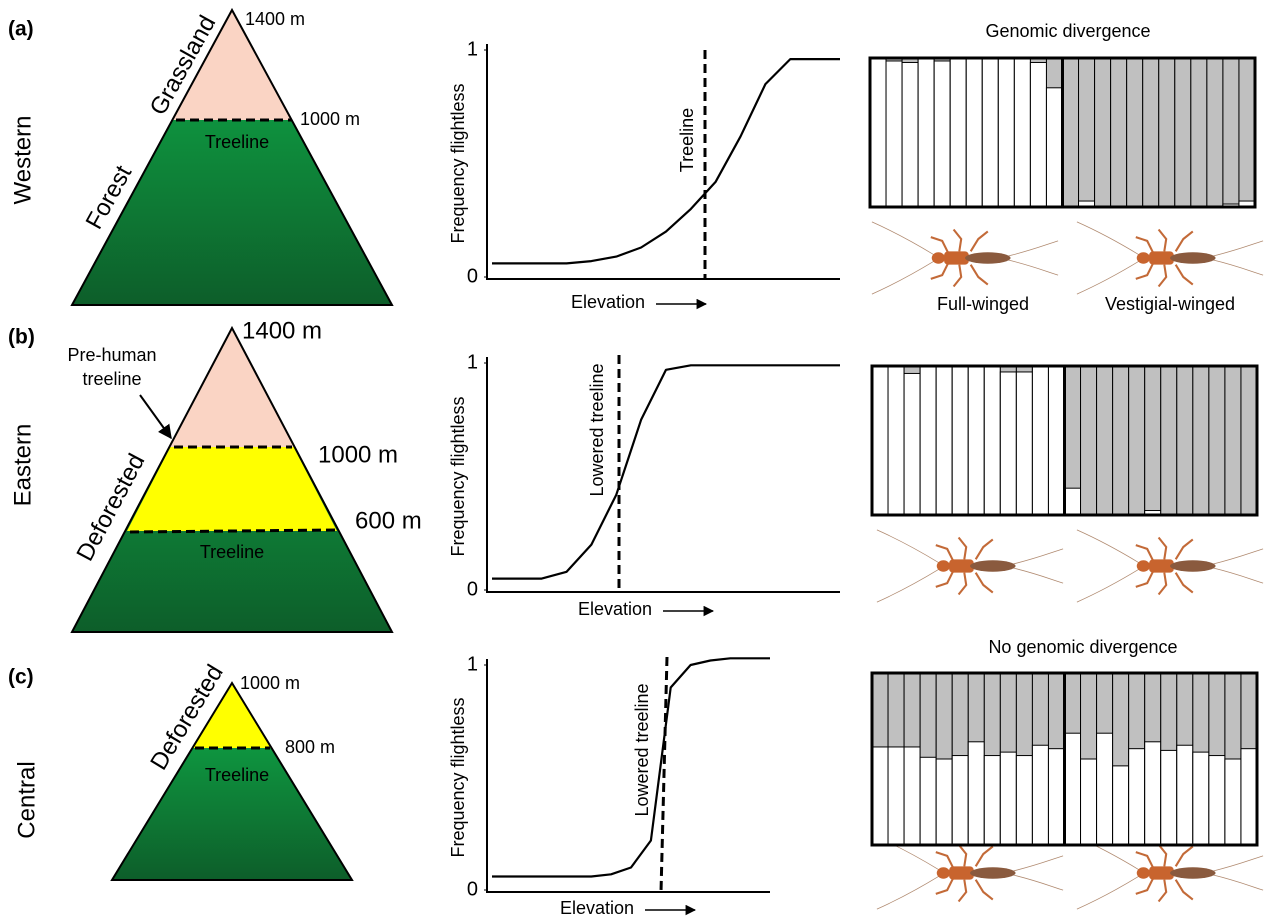  I want to click on annotation: Pre-human, so click(111, 355).